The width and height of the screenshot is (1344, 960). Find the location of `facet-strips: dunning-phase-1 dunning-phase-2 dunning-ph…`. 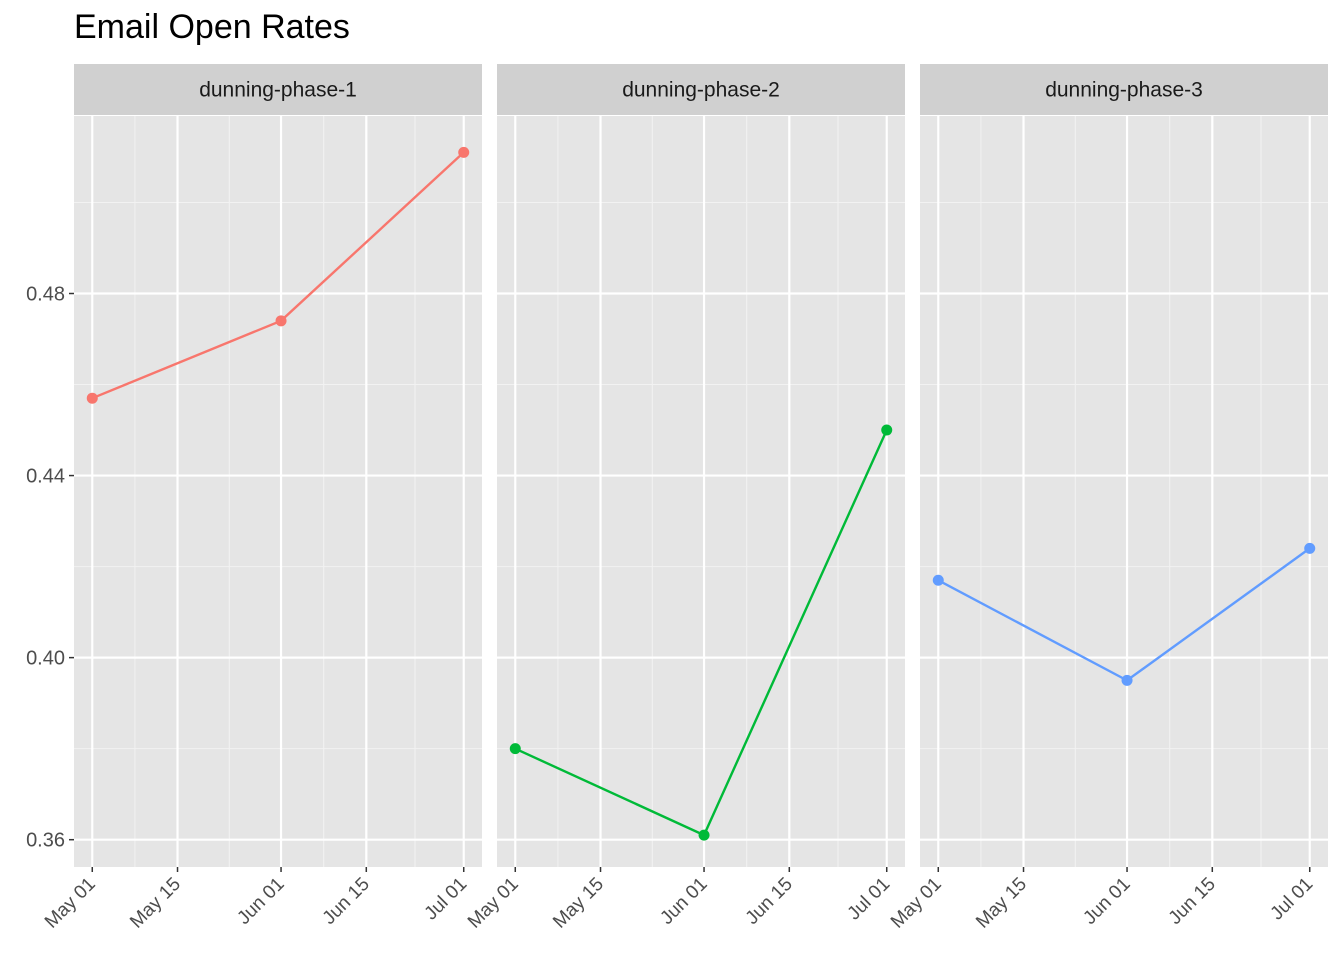

facet-strips: dunning-phase-1 dunning-phase-2 dunning-ph… is located at coordinates (701, 89).